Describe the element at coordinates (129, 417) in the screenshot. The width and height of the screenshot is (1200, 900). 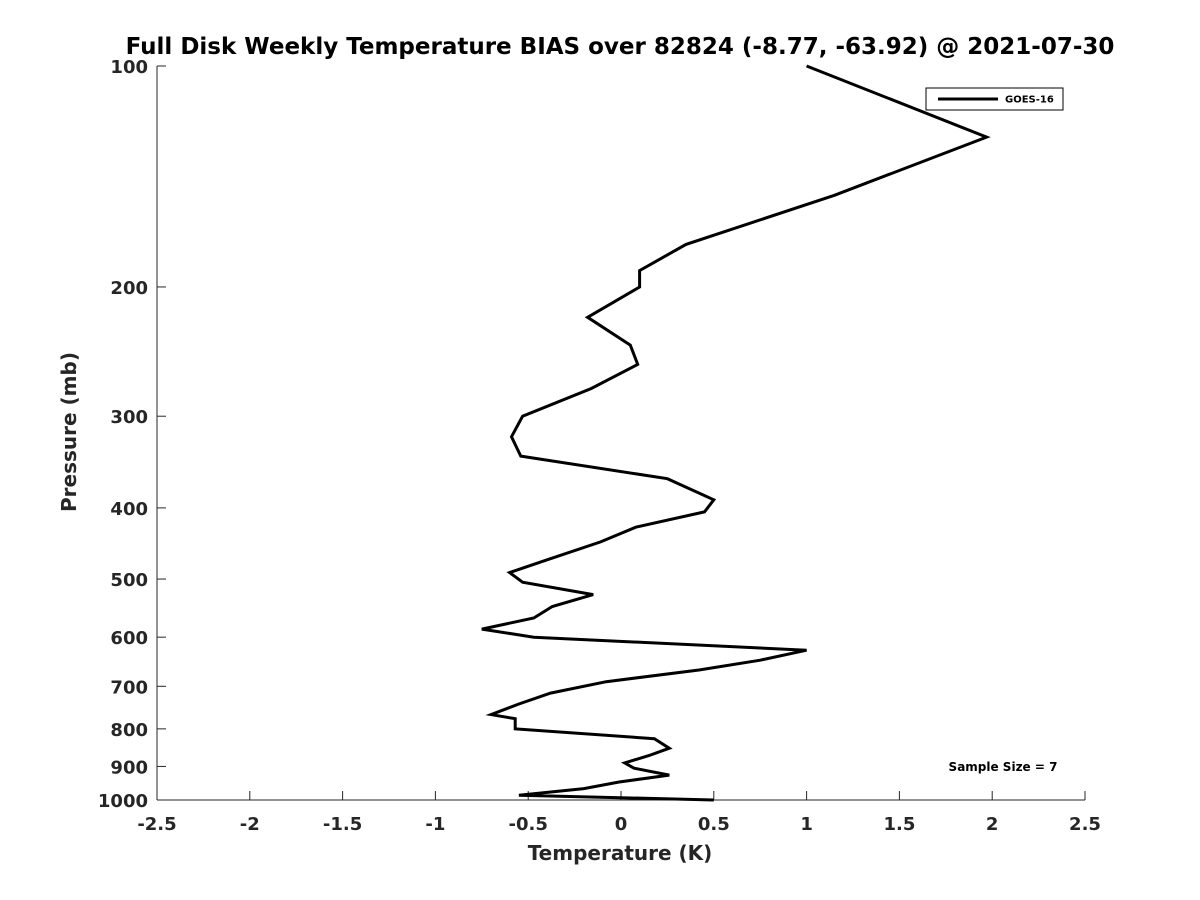
I see `y-tick-label: 300` at that location.